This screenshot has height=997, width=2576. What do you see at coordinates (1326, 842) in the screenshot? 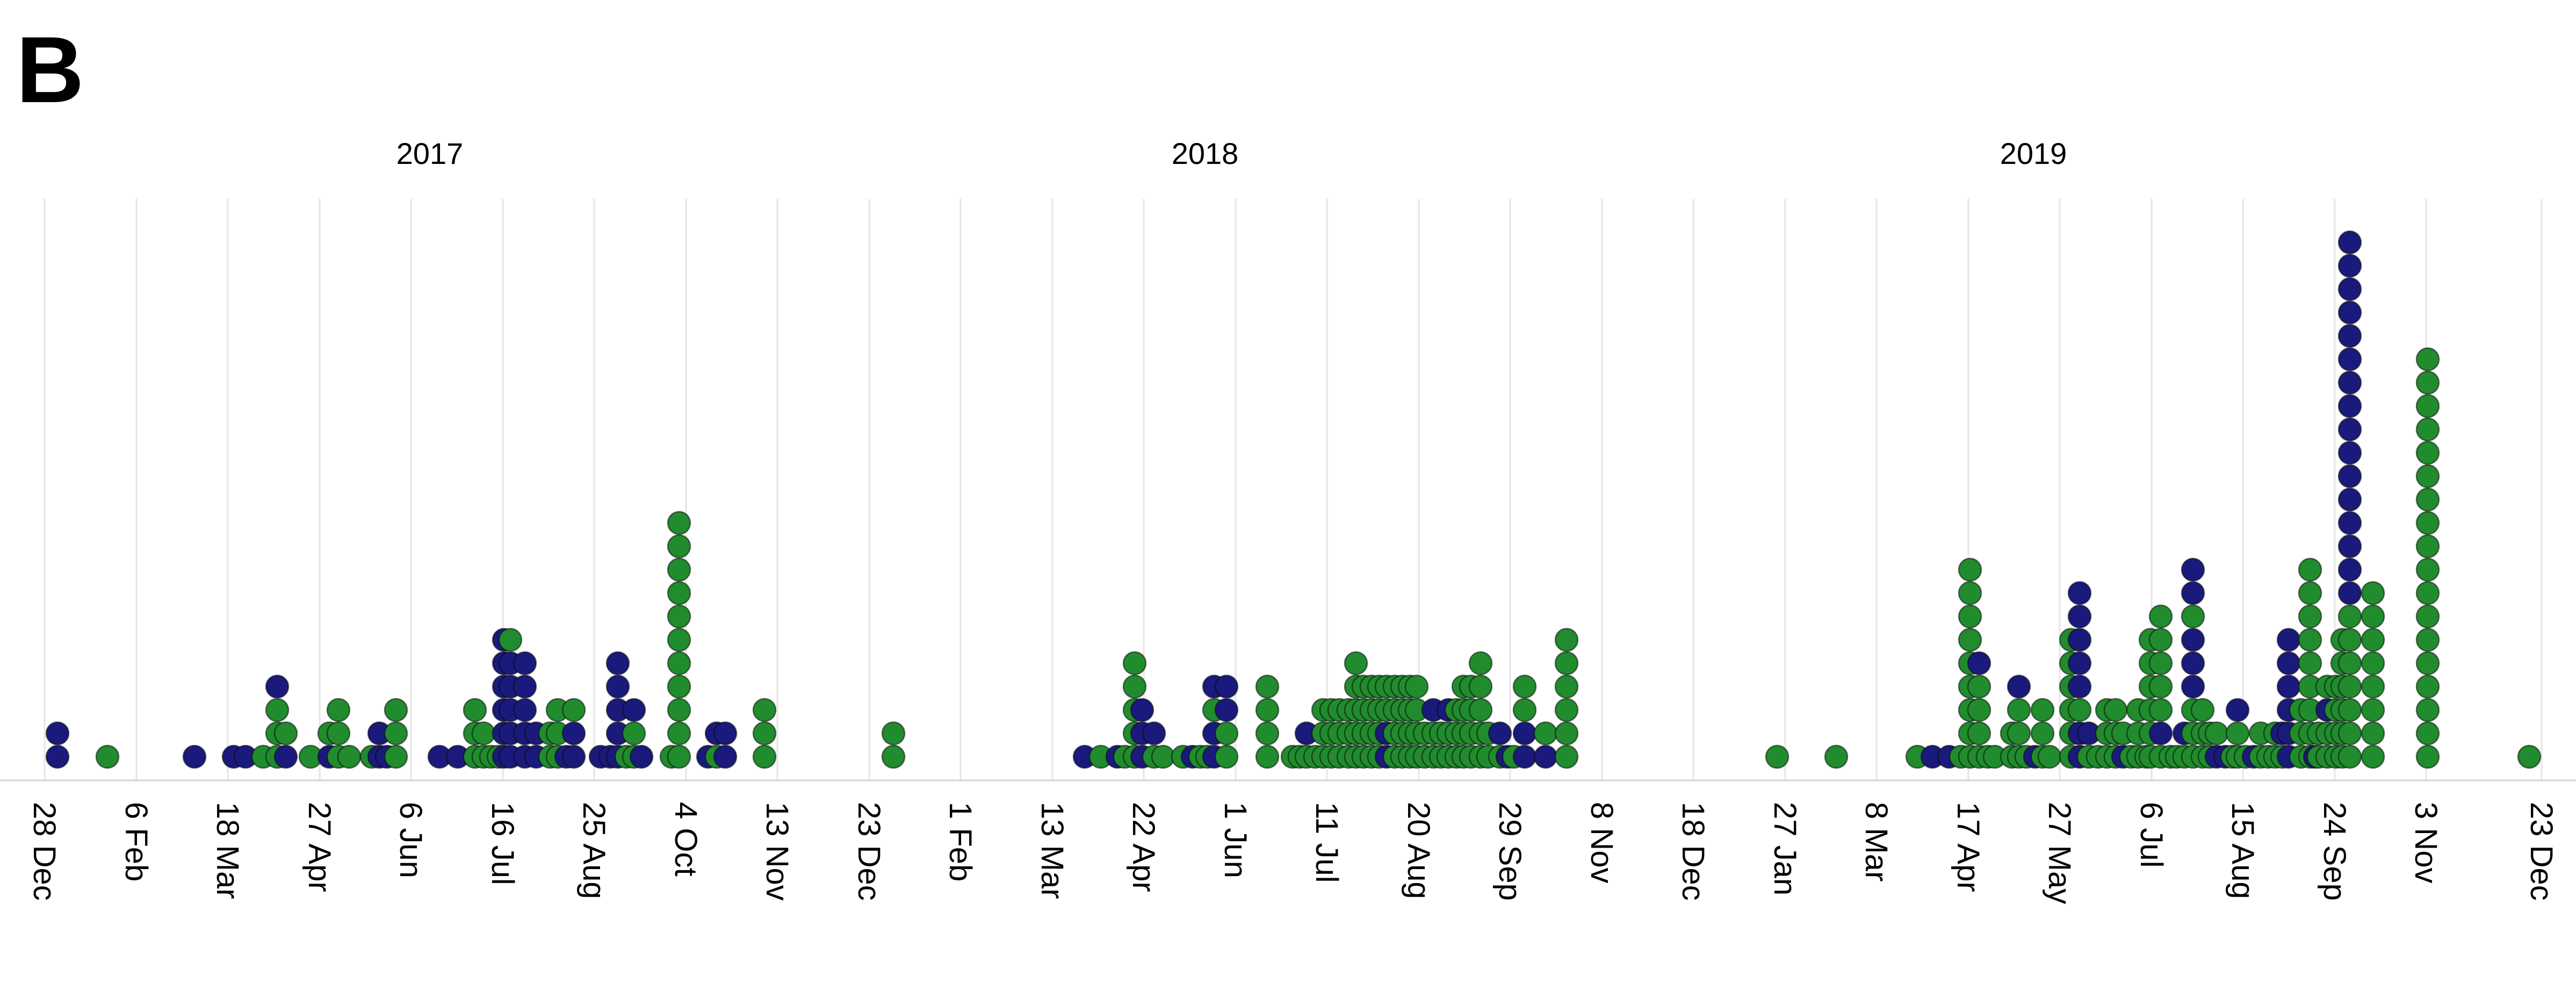
I see `x-axis-tick-label: 11 Jul` at bounding box center [1326, 842].